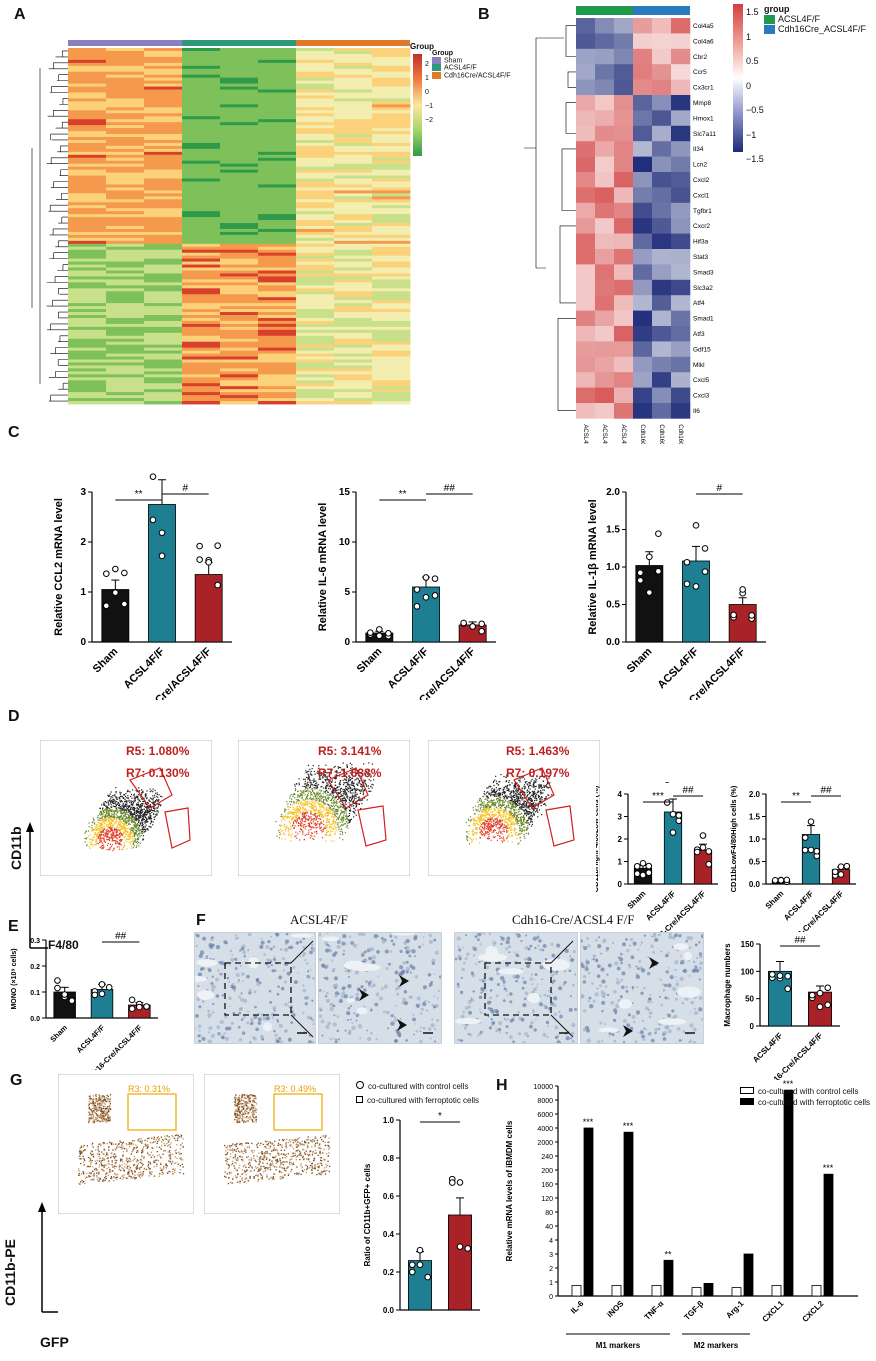  Describe the element at coordinates (703, 118) in the screenshot. I see `gene-label: Hmox1` at that location.